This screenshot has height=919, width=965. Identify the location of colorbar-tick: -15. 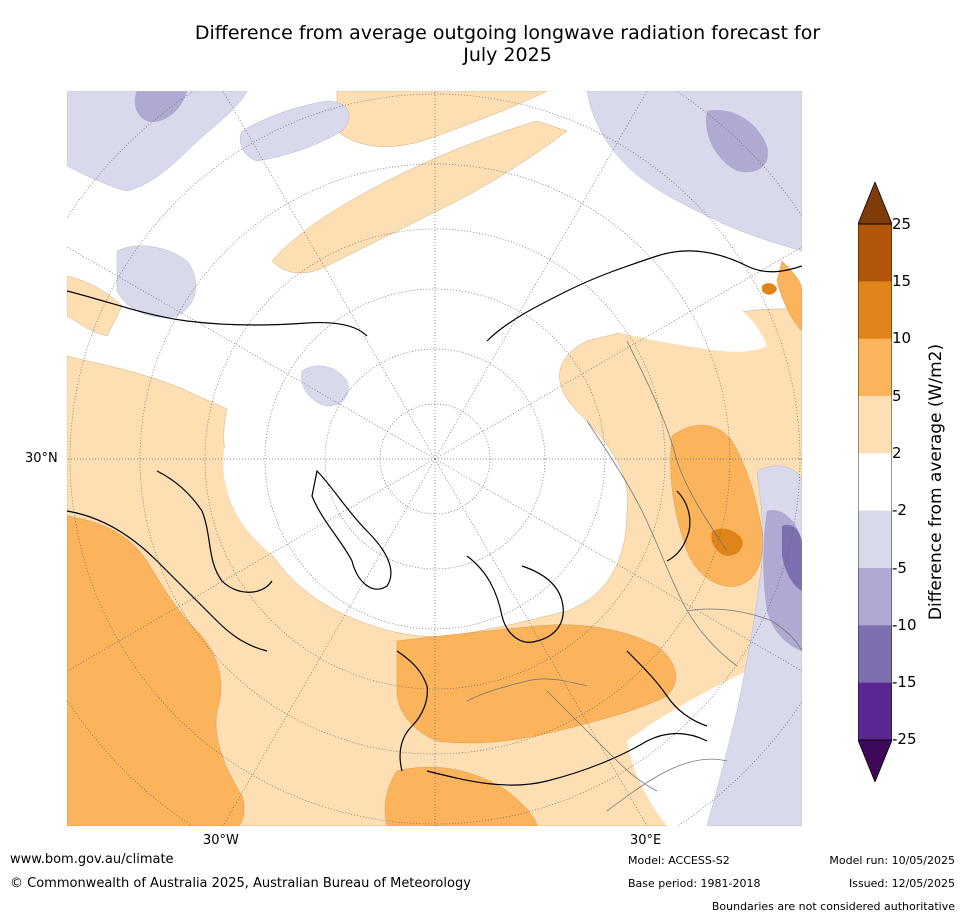
(904, 682).